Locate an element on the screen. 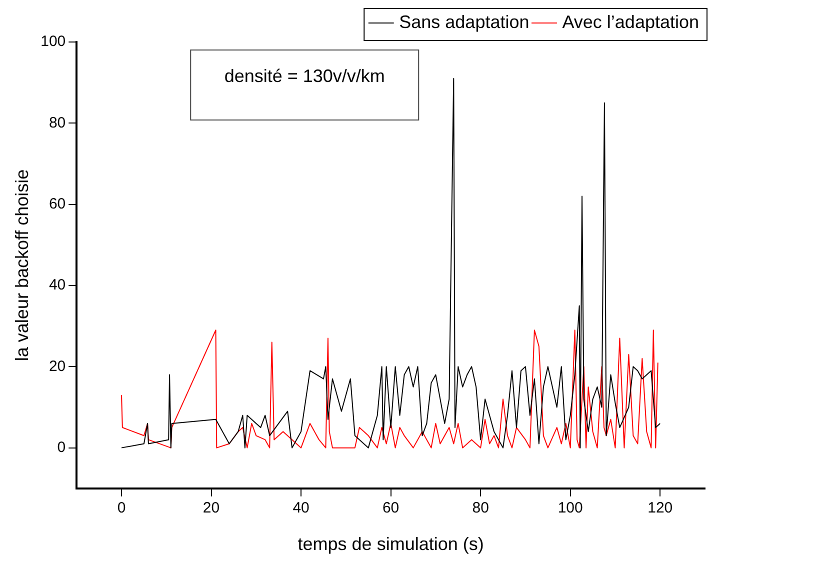  y-tick-label: 80 is located at coordinates (57, 123).